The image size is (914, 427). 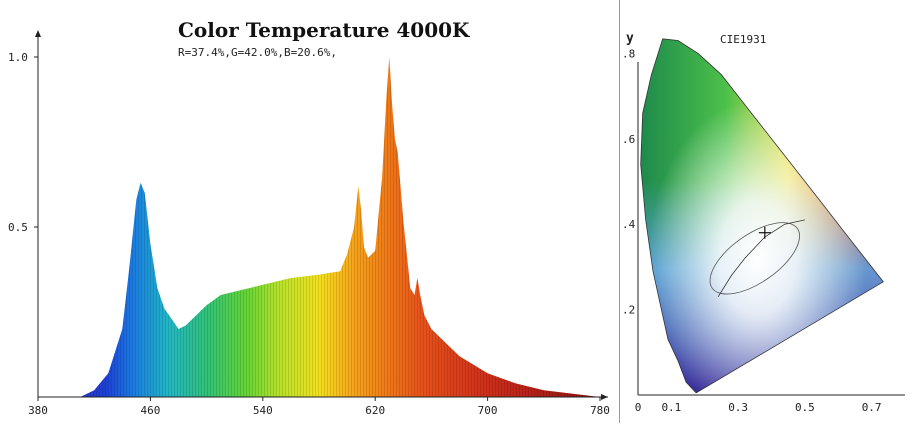 I want to click on x-axis-arrow, so click(x=604, y=397).